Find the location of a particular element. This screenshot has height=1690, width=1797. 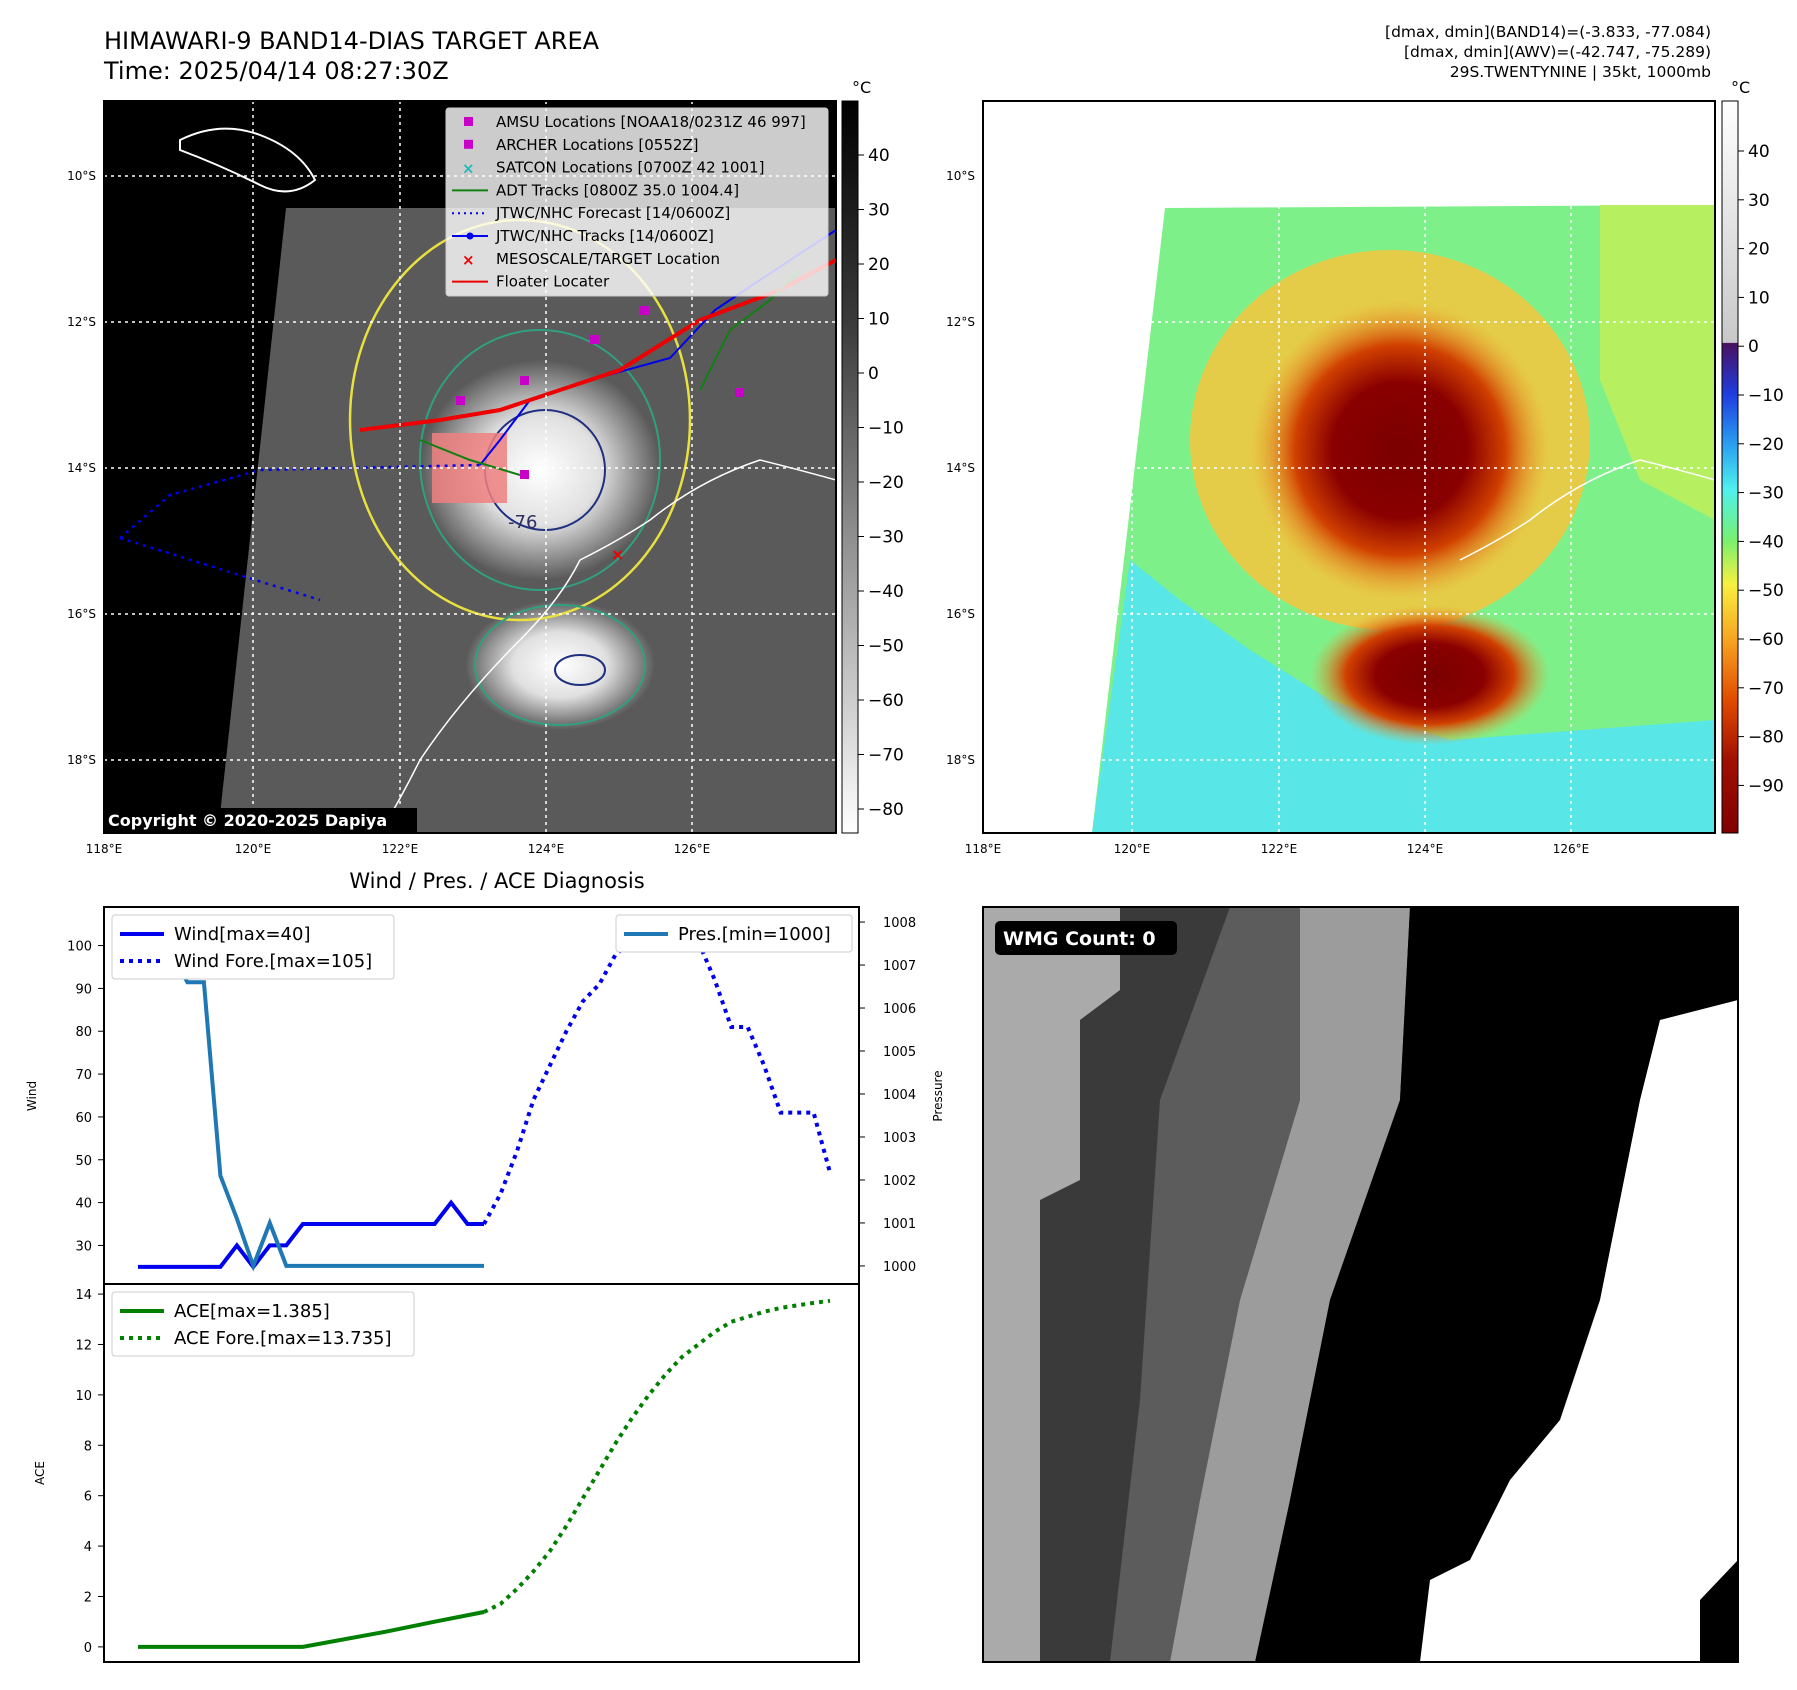

contour-teal is located at coordinates (540, 460).